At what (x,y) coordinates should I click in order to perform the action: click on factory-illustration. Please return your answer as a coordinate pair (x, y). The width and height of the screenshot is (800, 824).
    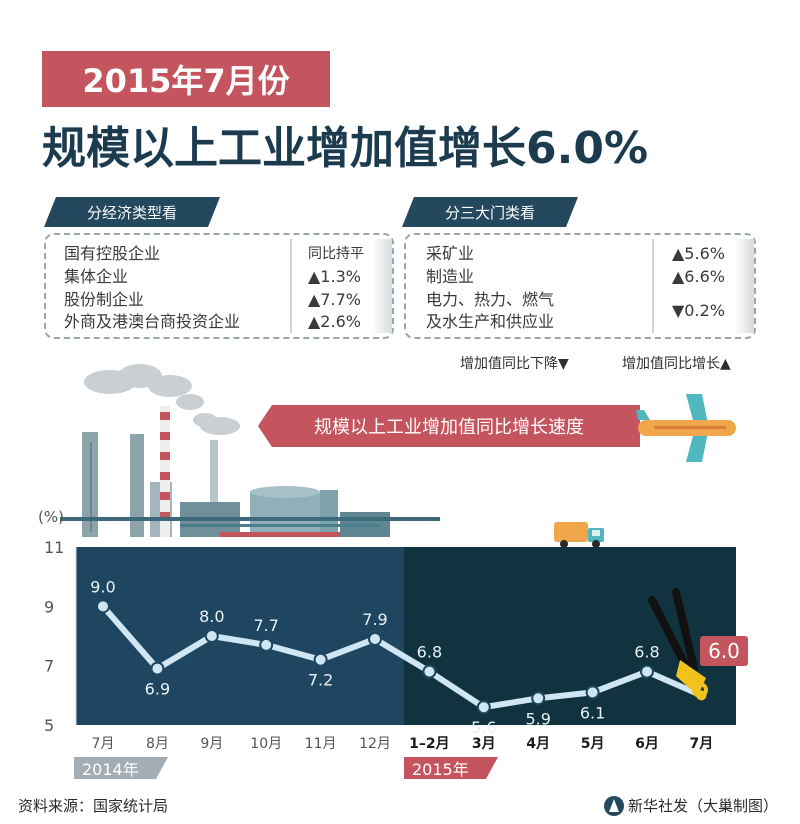
    Looking at the image, I should click on (250, 450).